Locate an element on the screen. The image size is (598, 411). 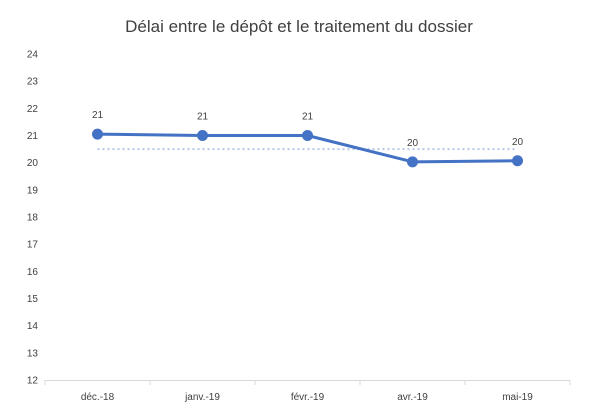
y-tick-label: 18 is located at coordinates (33, 218).